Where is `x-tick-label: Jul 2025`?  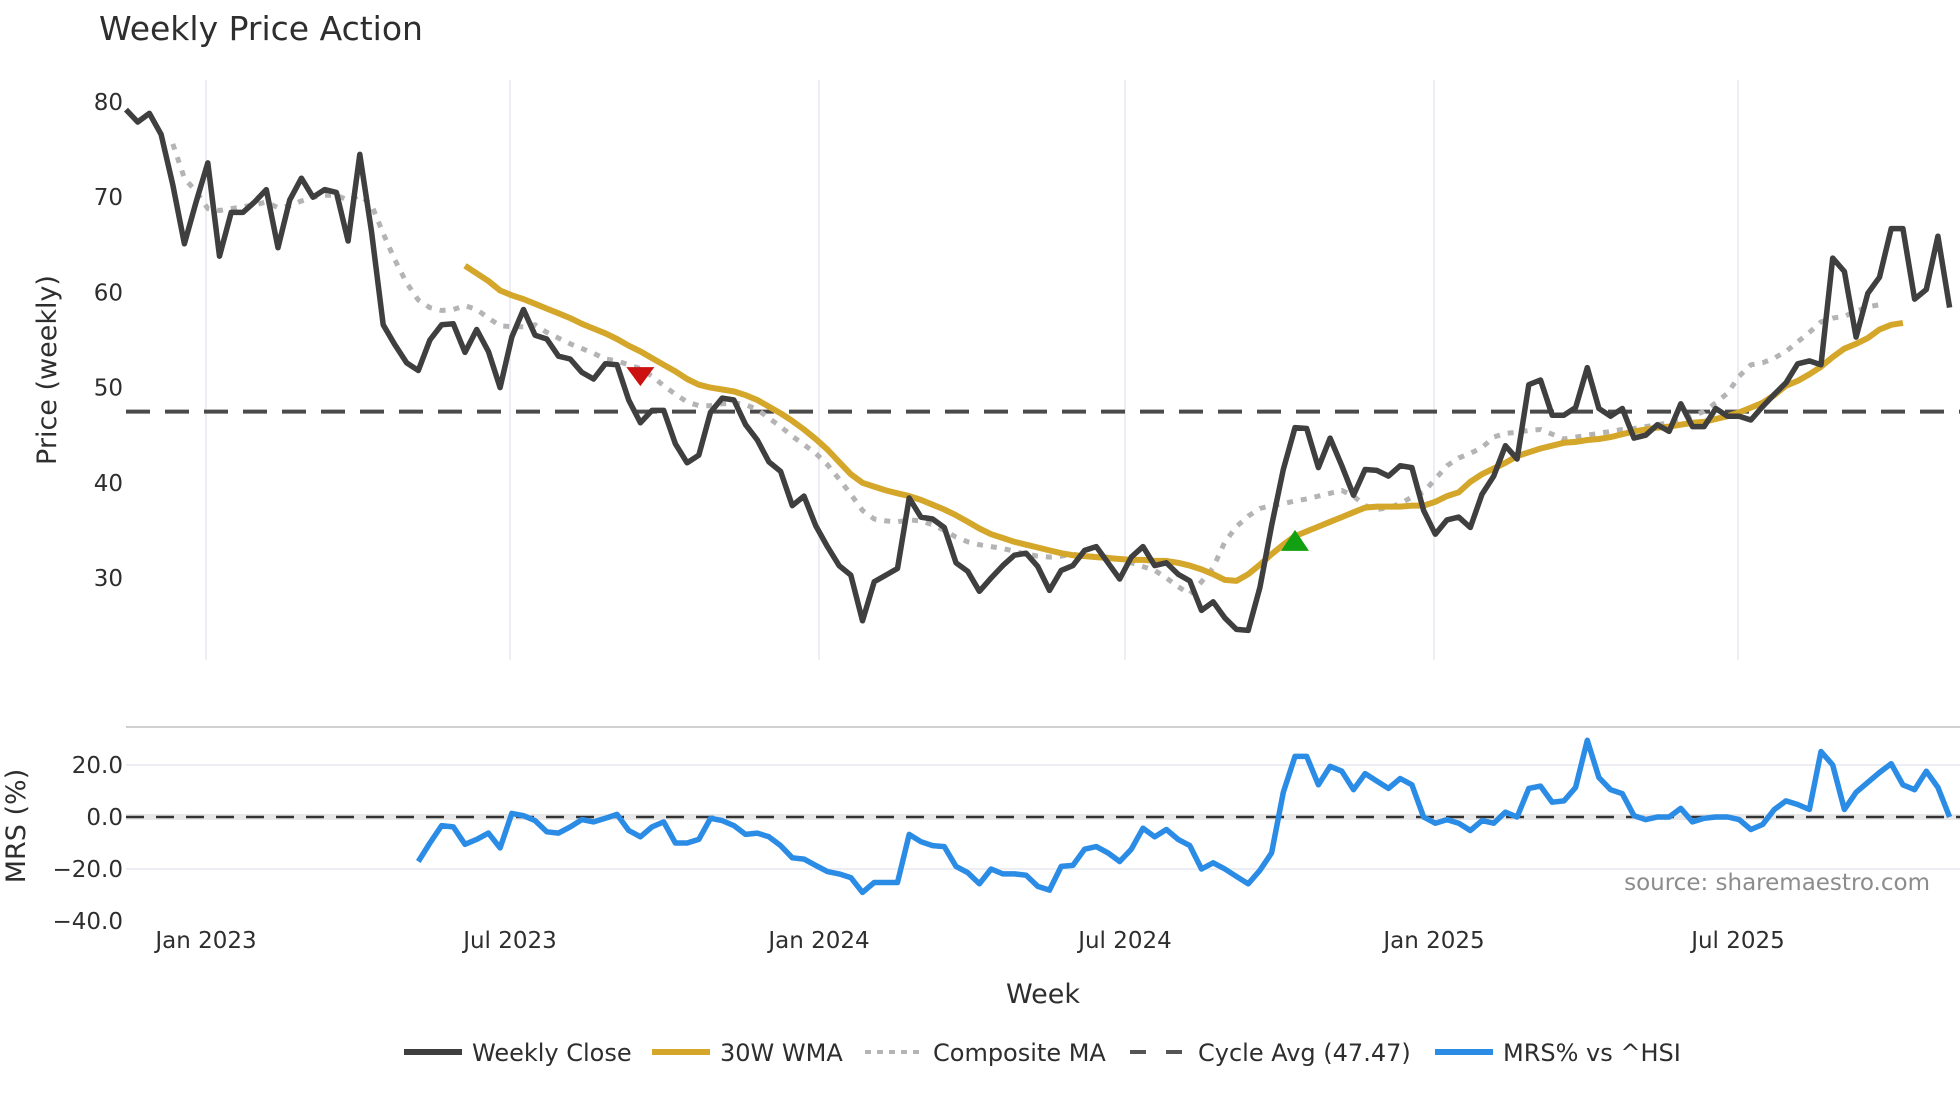
x-tick-label: Jul 2025 is located at coordinates (1737, 941).